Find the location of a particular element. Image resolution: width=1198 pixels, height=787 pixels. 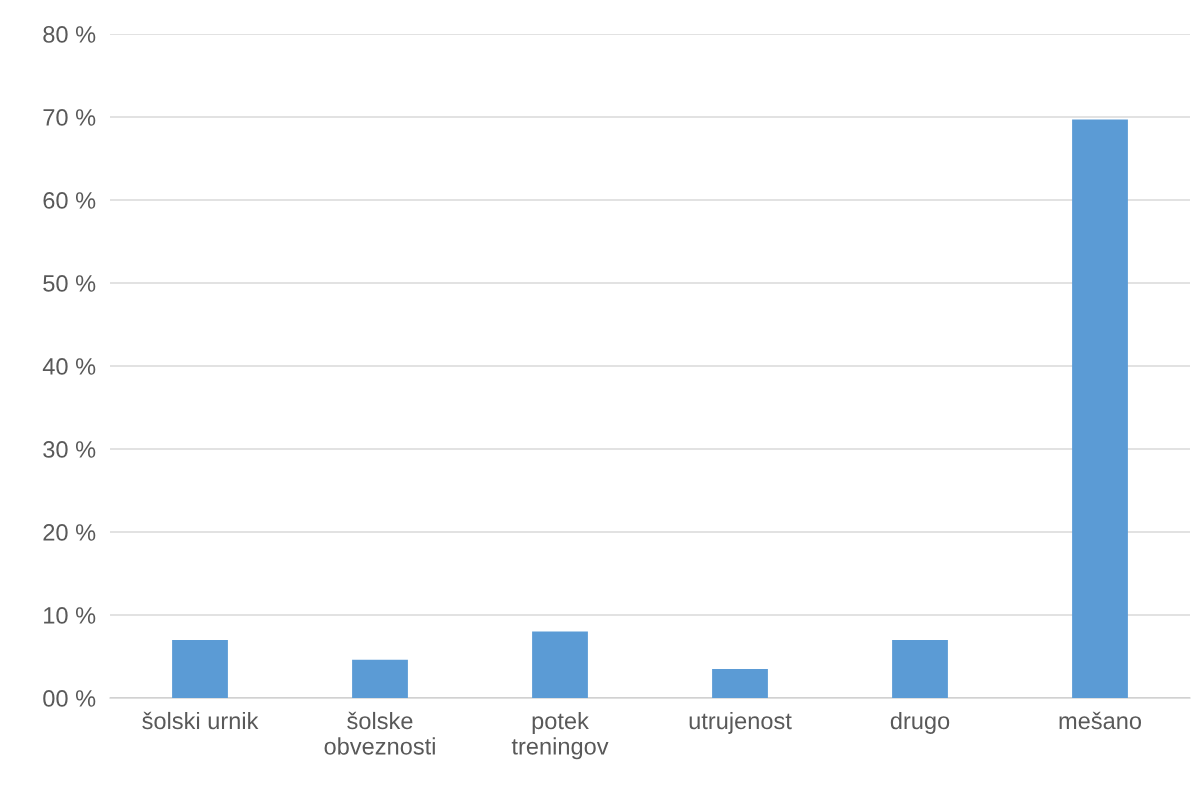

y-tick-label: 60 % is located at coordinates (69, 200).